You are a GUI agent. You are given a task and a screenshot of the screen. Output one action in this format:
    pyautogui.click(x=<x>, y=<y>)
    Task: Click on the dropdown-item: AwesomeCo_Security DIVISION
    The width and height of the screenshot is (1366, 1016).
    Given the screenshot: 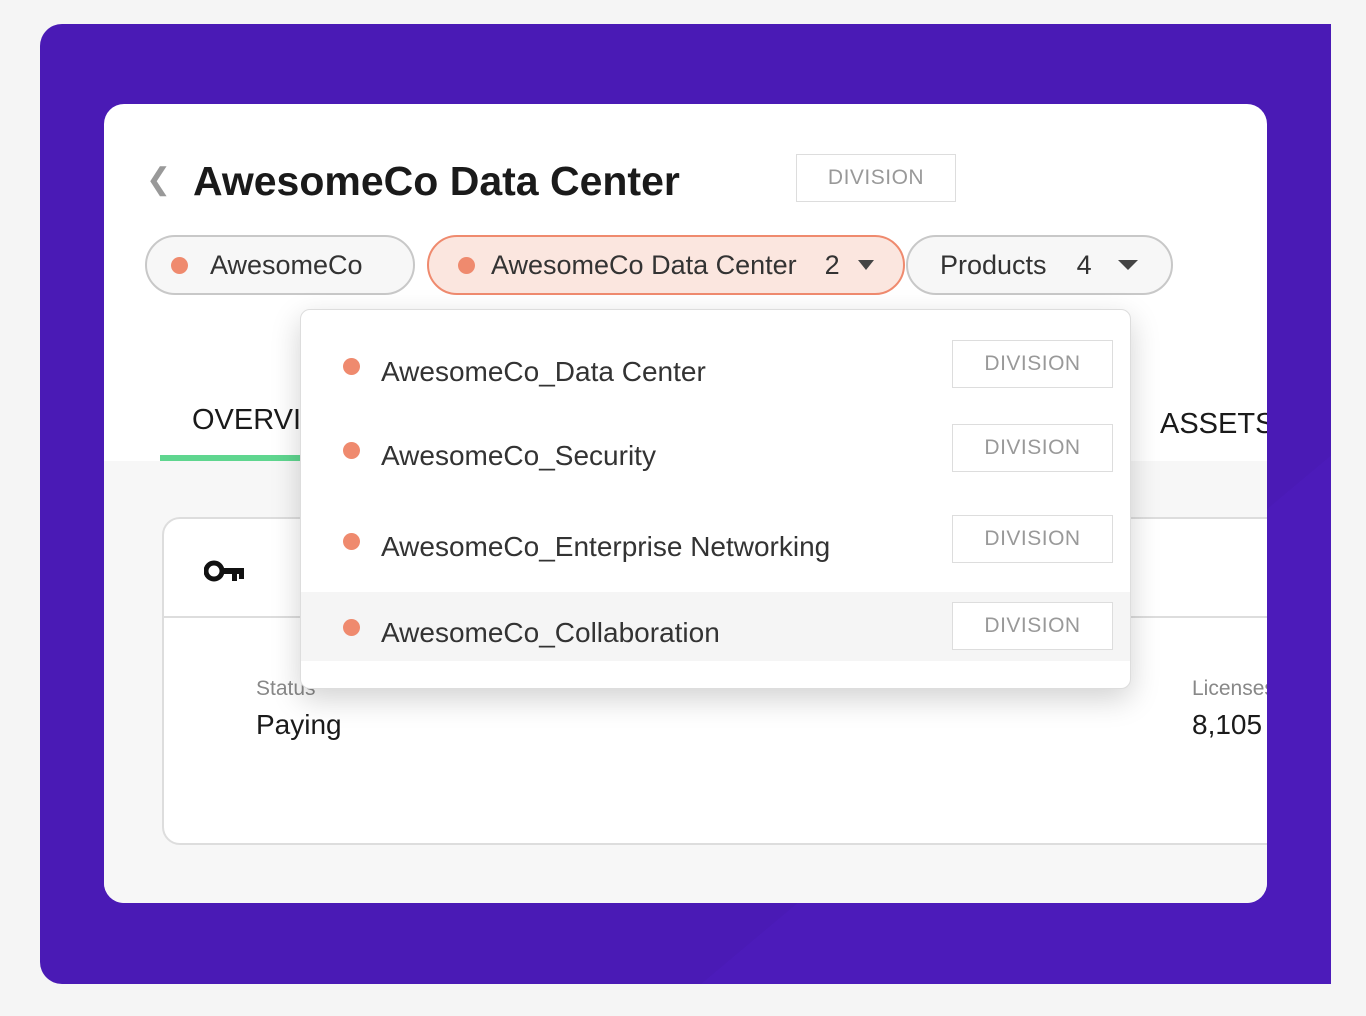 What is the action you would take?
    pyautogui.click(x=715, y=457)
    